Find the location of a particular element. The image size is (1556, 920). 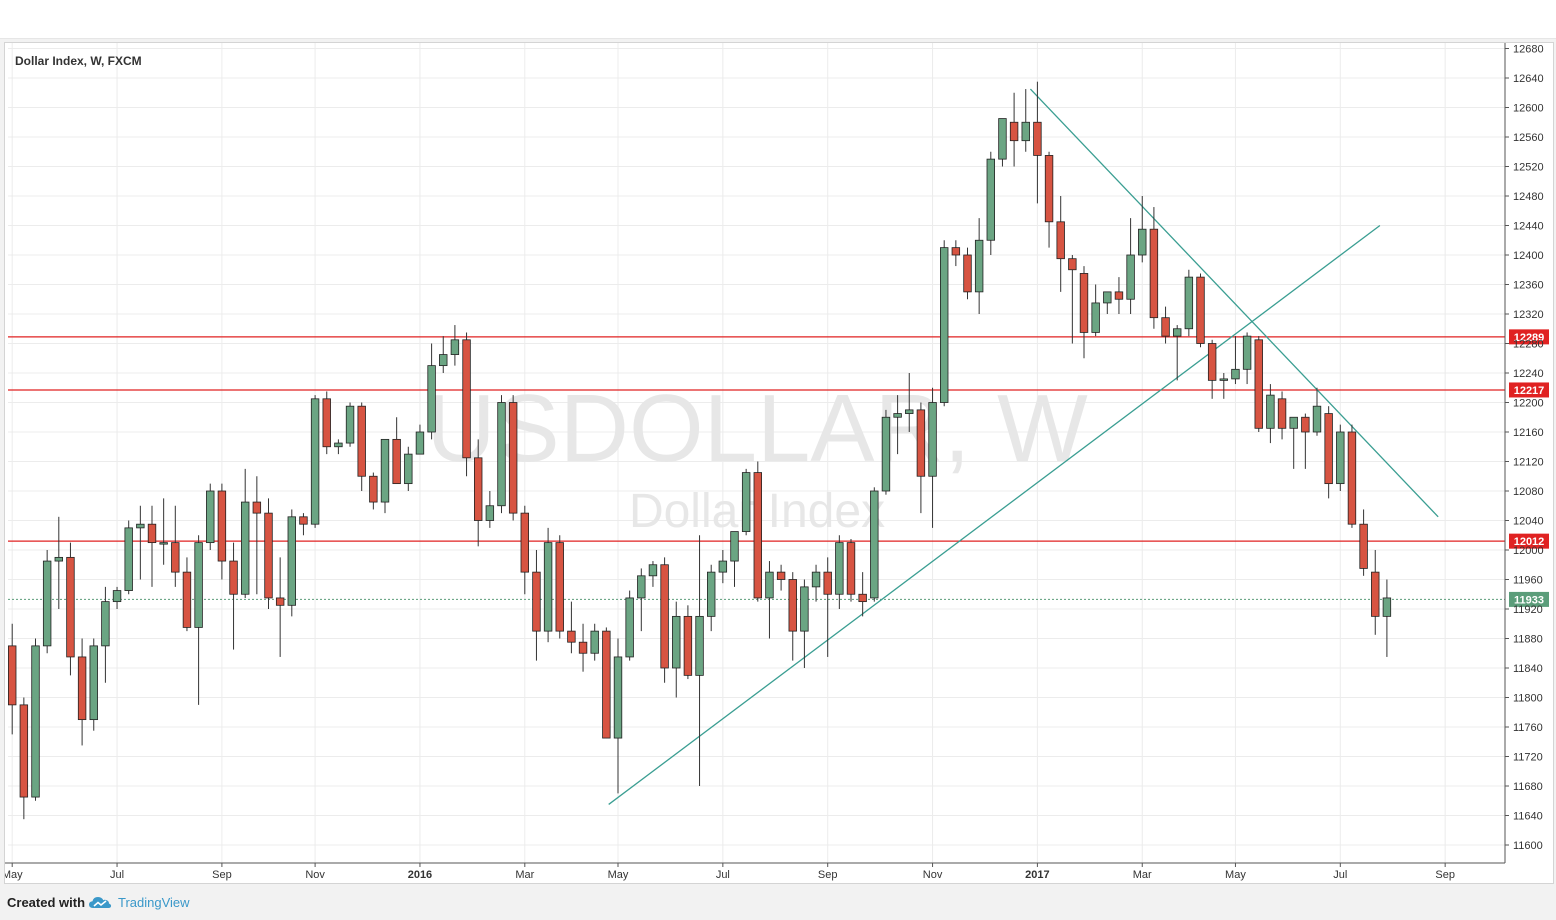

tradingview-cloud-icon is located at coordinates (100, 902).